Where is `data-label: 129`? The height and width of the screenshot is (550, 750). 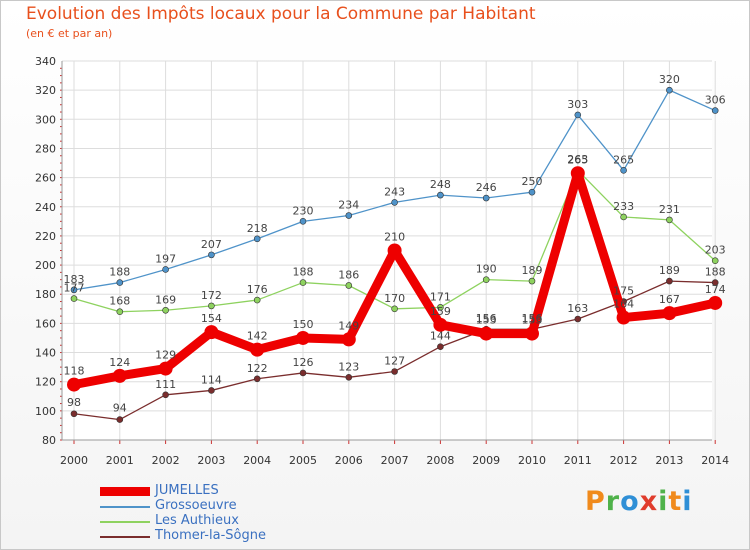 data-label: 129 is located at coordinates (165, 355).